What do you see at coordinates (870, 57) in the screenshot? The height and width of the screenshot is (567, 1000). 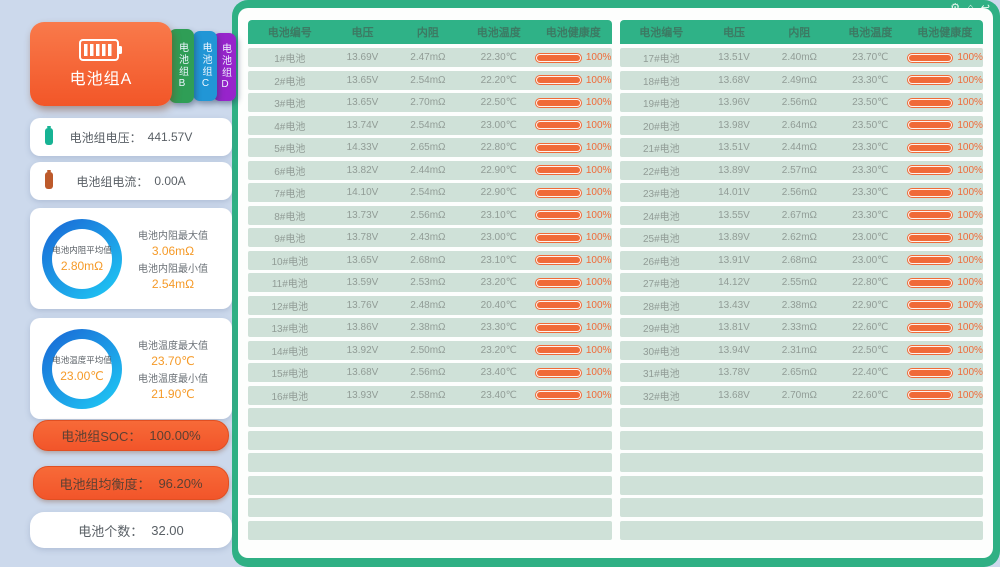 I see `table-cell: 23.70℃` at bounding box center [870, 57].